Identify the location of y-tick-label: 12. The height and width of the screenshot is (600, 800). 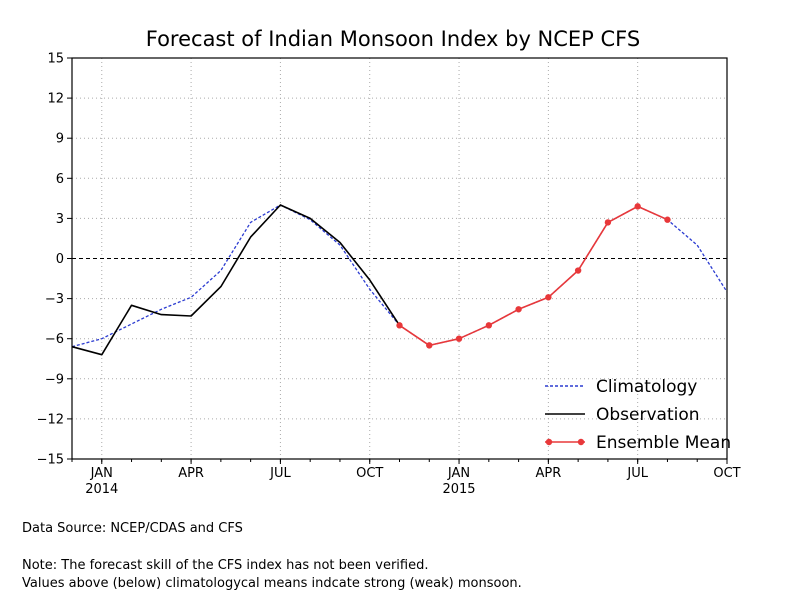
(55, 99).